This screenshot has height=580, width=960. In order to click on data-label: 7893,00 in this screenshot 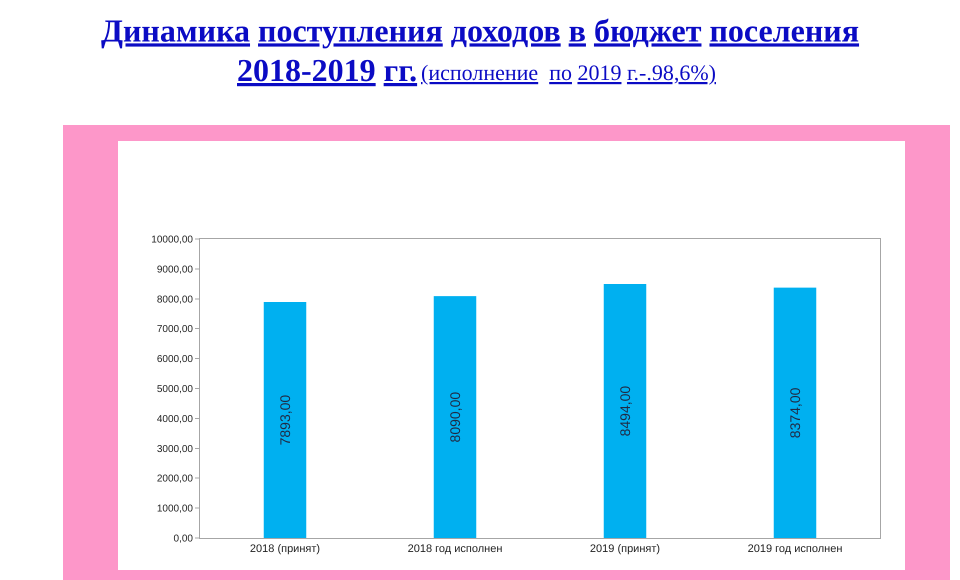, I will do `click(285, 420)`.